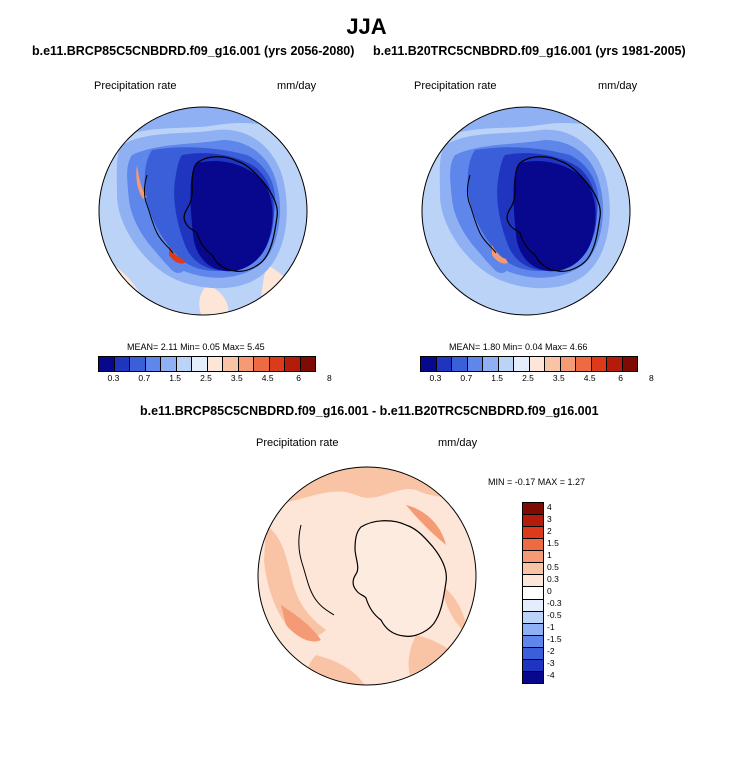  I want to click on panel-2-colorbar-tick-label: 8, so click(651, 378).